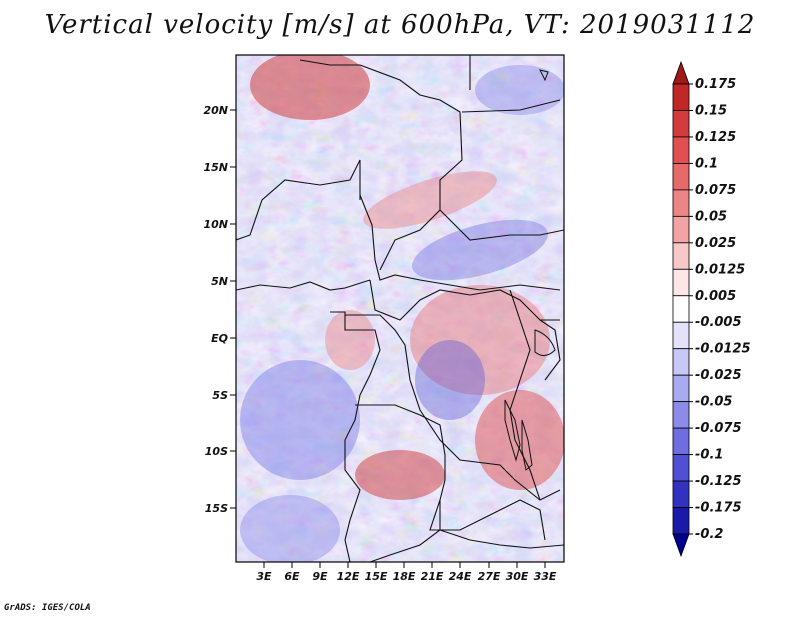 Image resolution: width=800 pixels, height=618 pixels. Describe the element at coordinates (460, 576) in the screenshot. I see `lon-label: 24E` at that location.